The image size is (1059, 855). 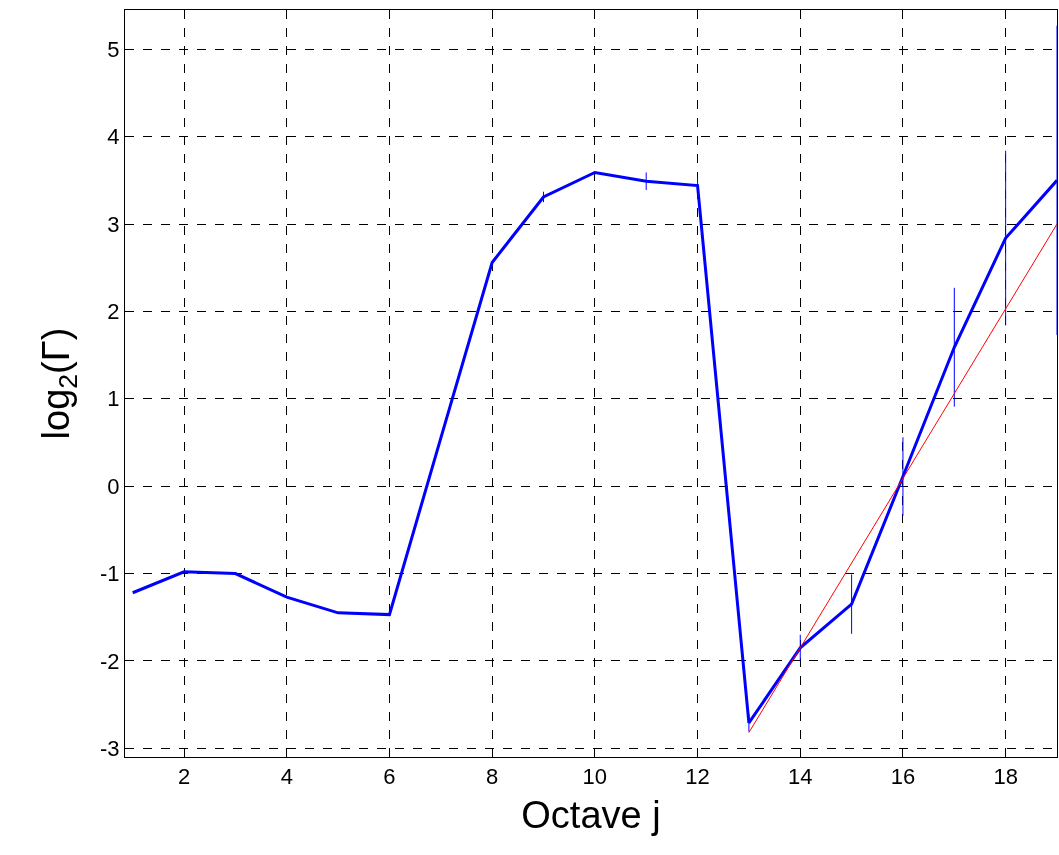 I want to click on y-tick-label: 0, so click(x=113, y=486).